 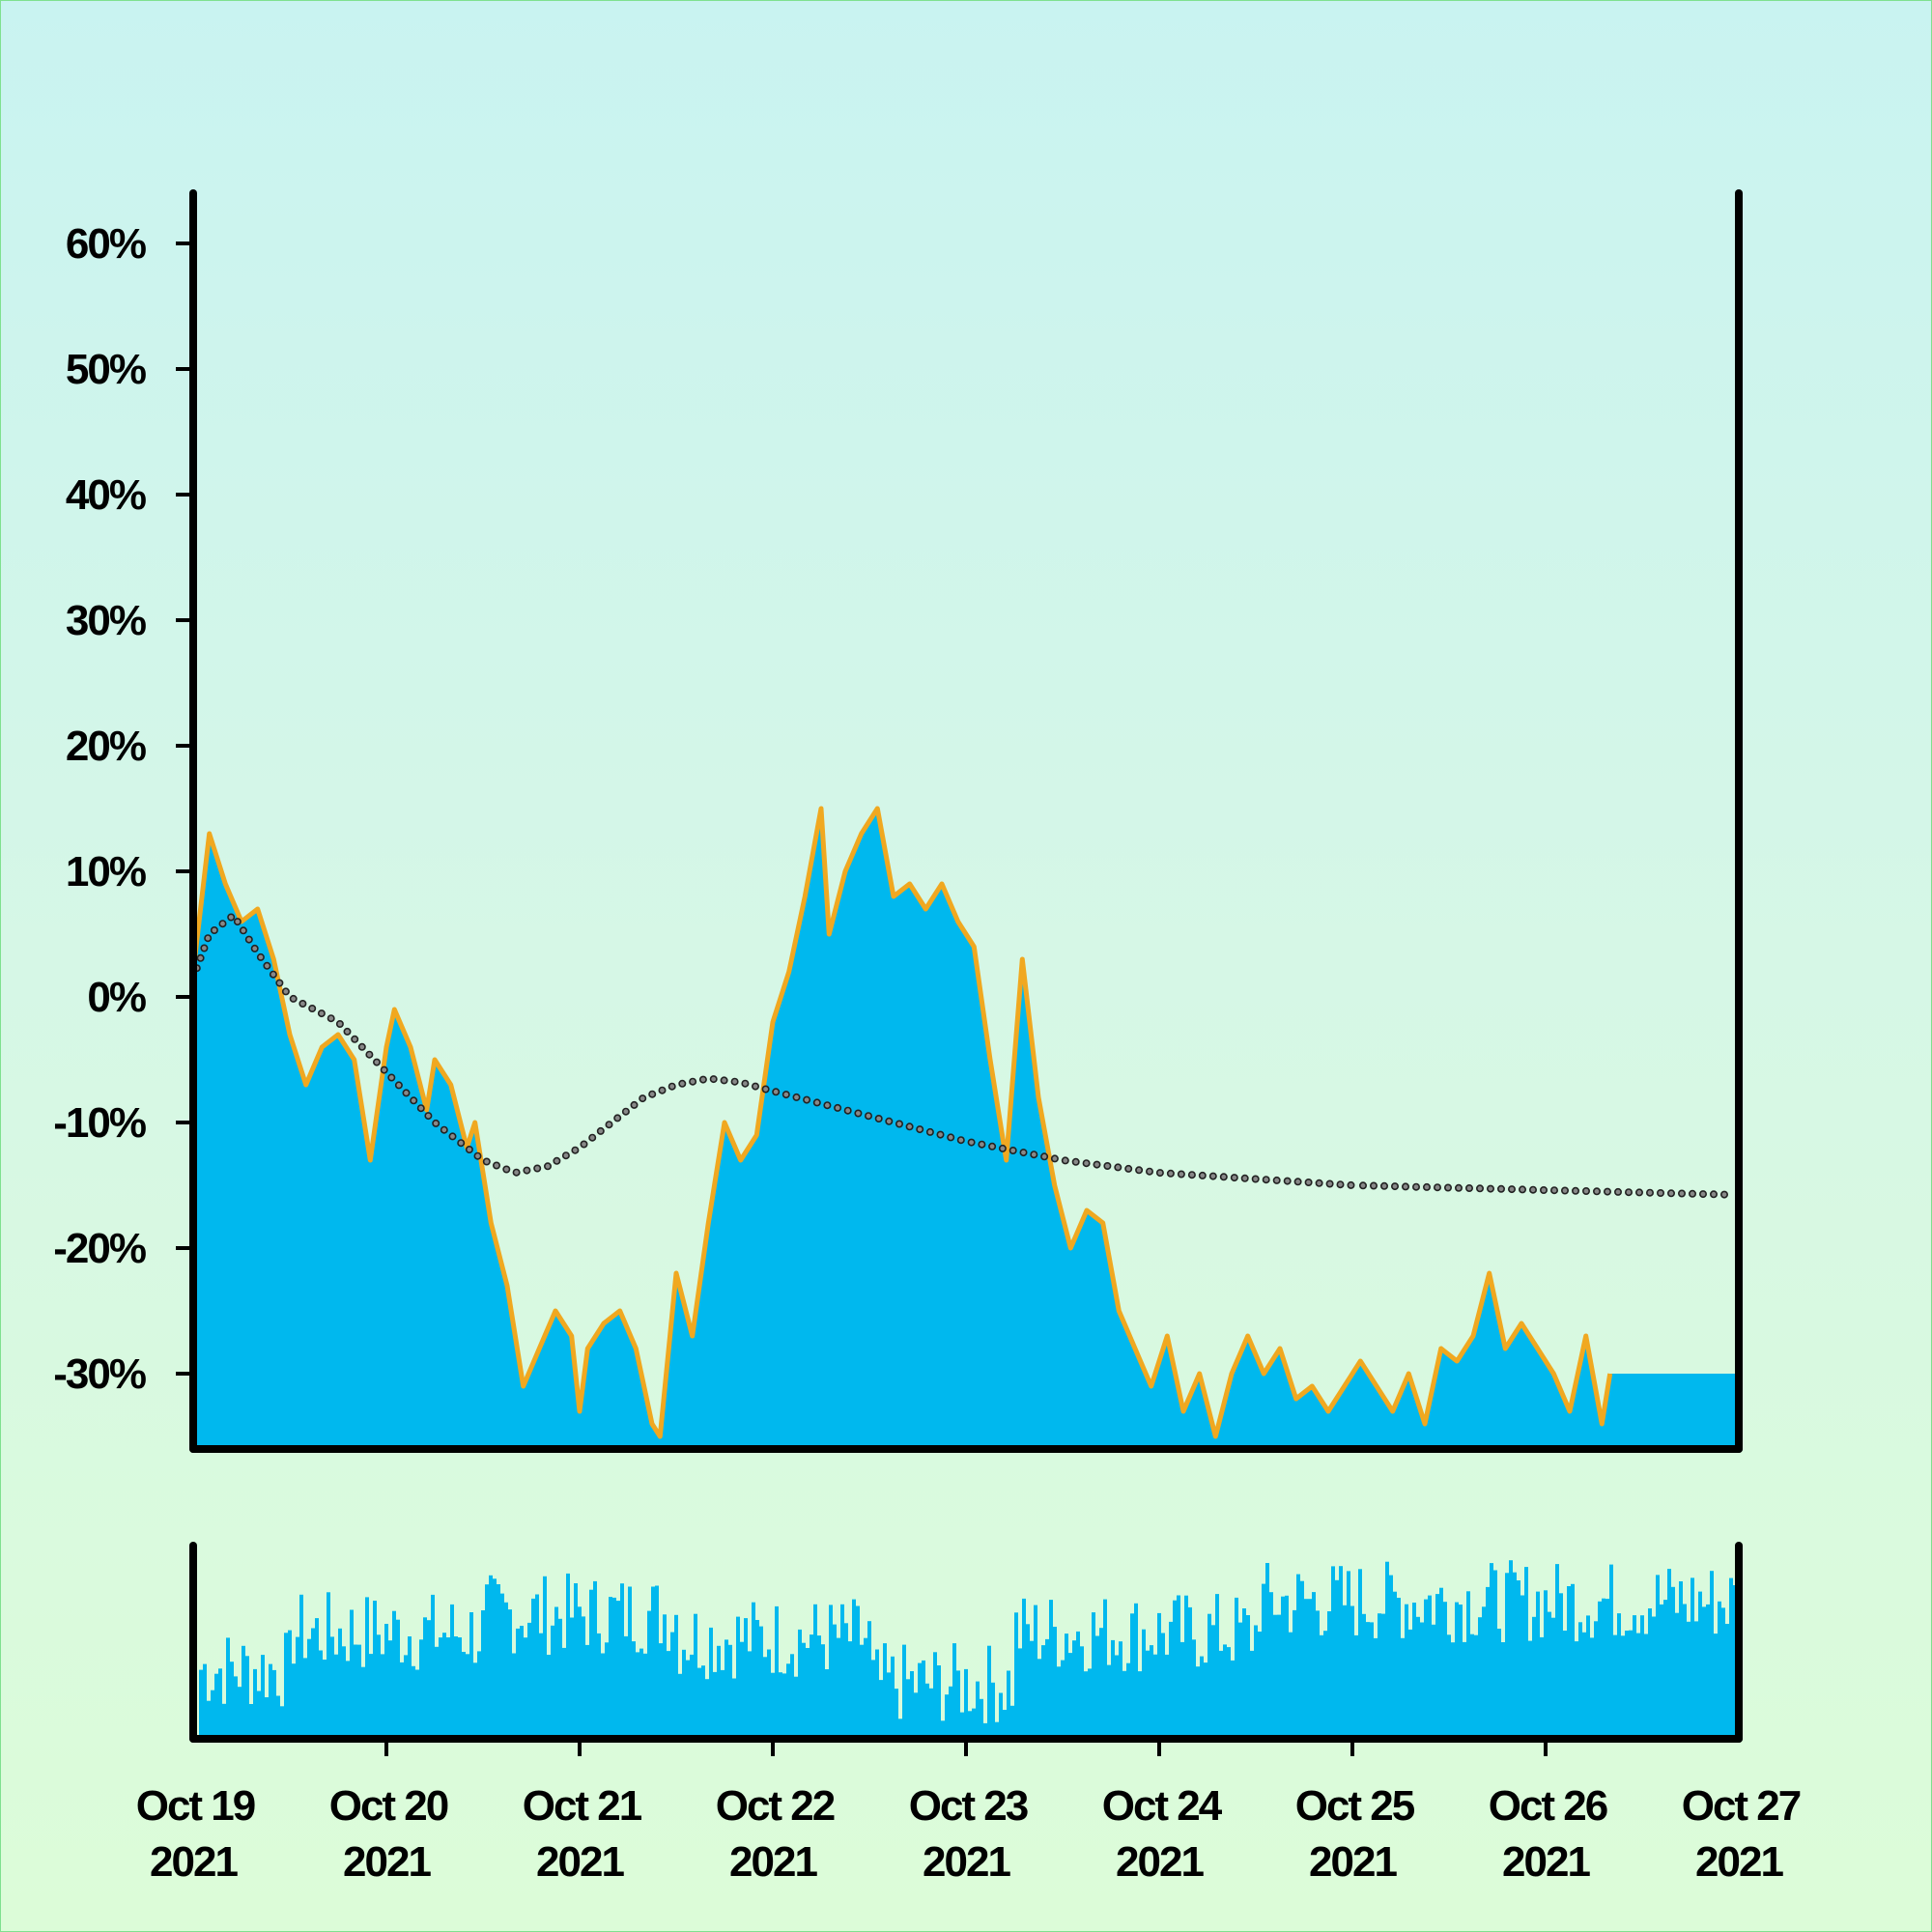 I want to click on volume-bars-layer, so click(x=968, y=1649).